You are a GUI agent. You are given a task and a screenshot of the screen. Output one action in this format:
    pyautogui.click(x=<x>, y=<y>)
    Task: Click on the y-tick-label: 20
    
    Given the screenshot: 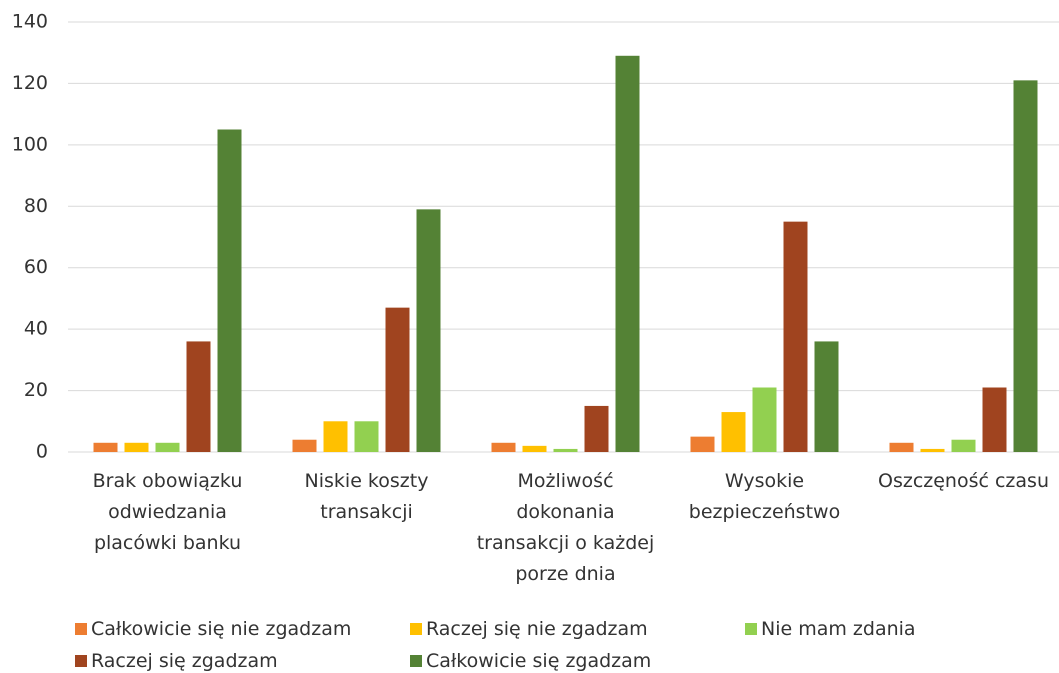 What is the action you would take?
    pyautogui.click(x=36, y=390)
    